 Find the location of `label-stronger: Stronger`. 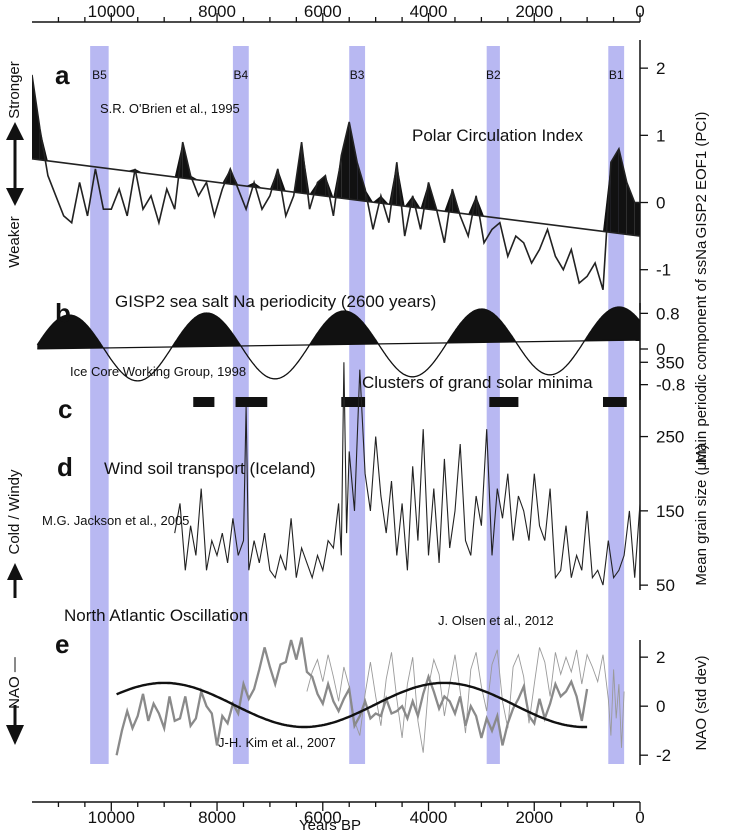

label-stronger: Stronger is located at coordinates (14, 90).